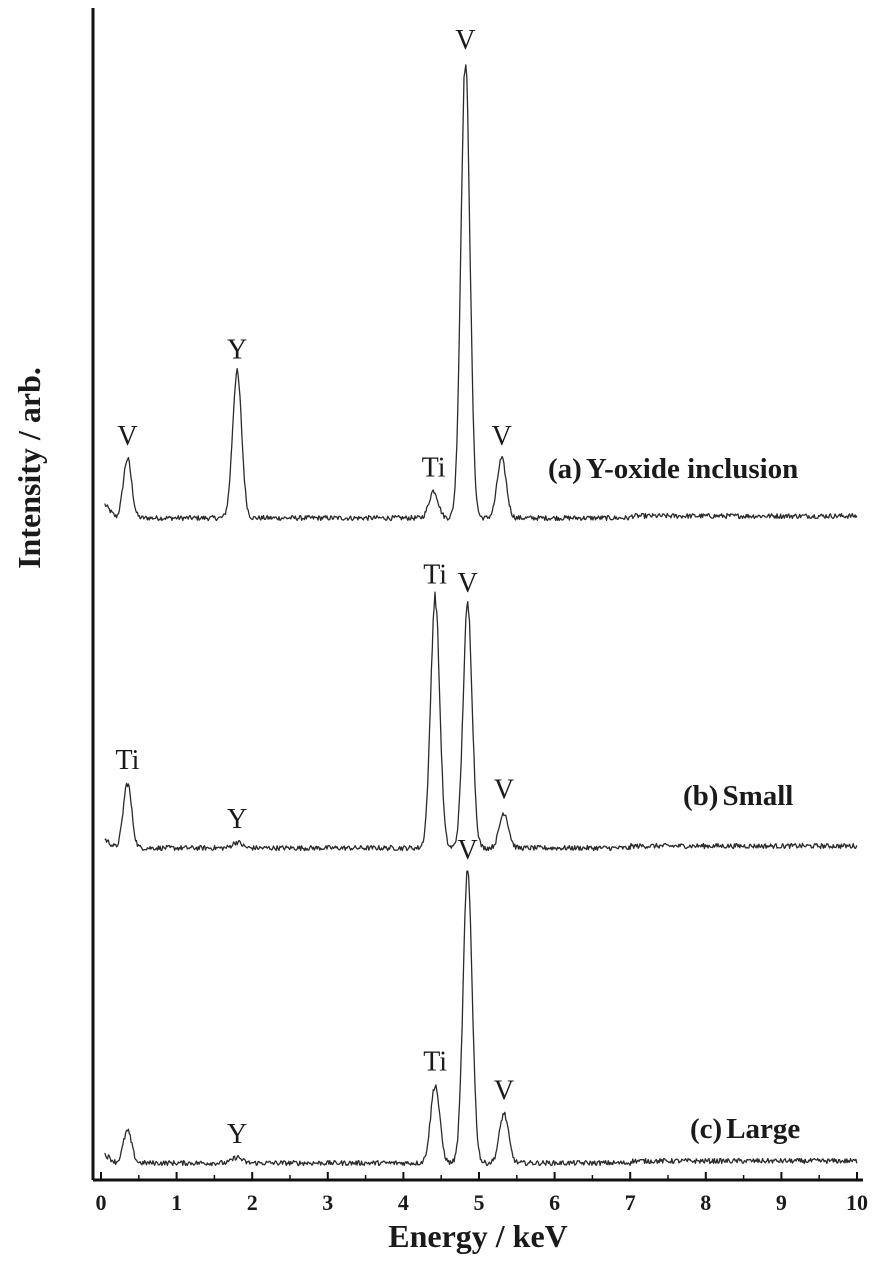 The image size is (873, 1263). I want to click on x-tick-label: 0, so click(101, 1202).